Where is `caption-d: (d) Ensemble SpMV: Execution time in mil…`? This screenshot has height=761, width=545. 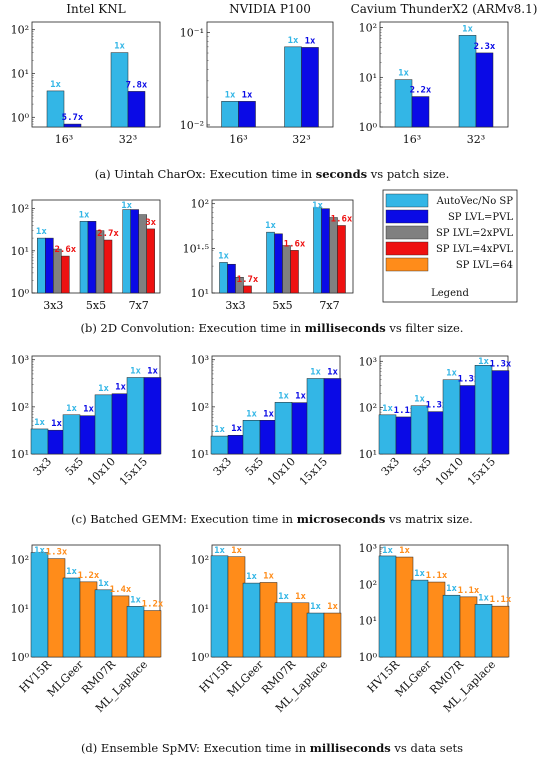
caption-d: (d) Ensemble SpMV: Execution time in mil… is located at coordinates (272, 748).